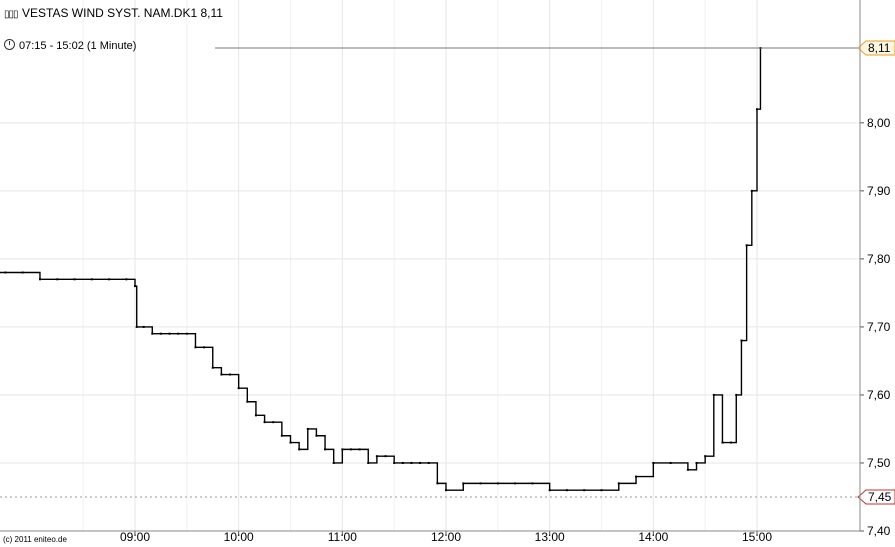 The image size is (895, 547). Describe the element at coordinates (757, 537) in the screenshot. I see `x-tick-label: 15:00` at that location.